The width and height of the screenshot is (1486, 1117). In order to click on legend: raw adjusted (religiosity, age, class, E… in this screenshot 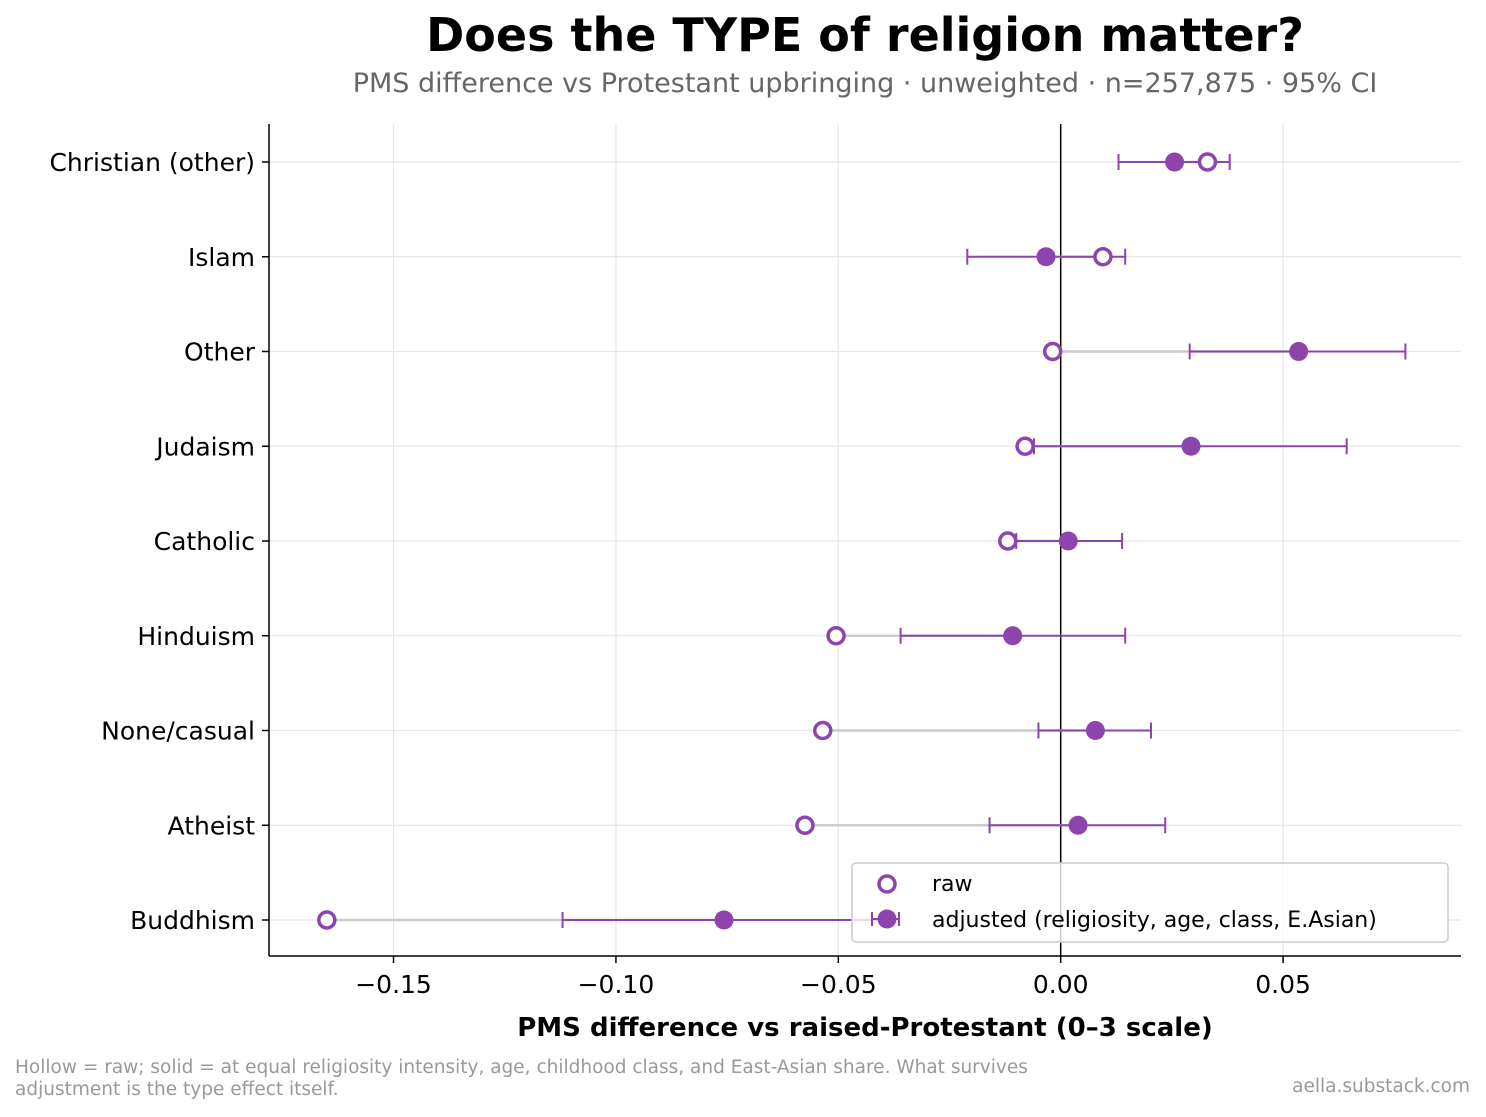, I will do `click(1150, 902)`.